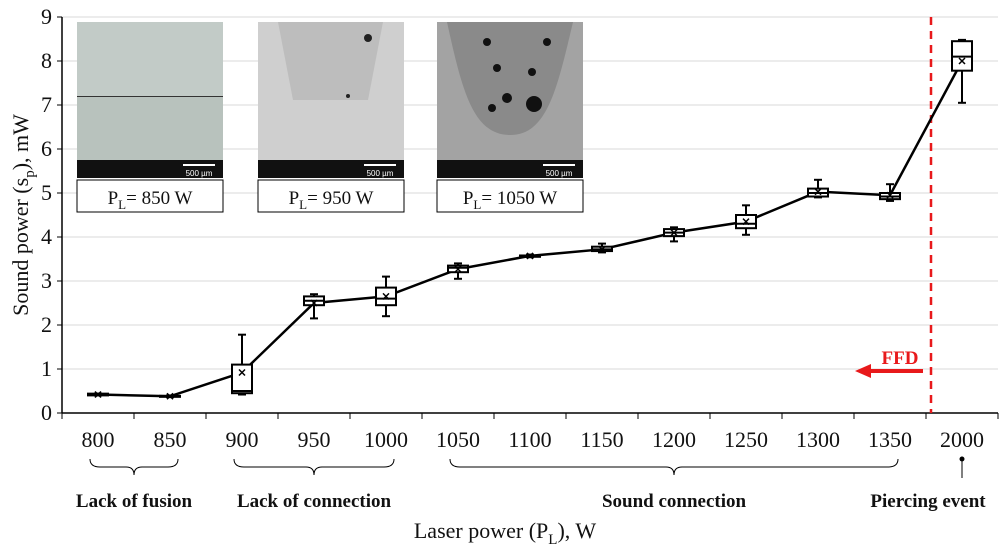  I want to click on y-tick-label: 9, so click(46, 16).